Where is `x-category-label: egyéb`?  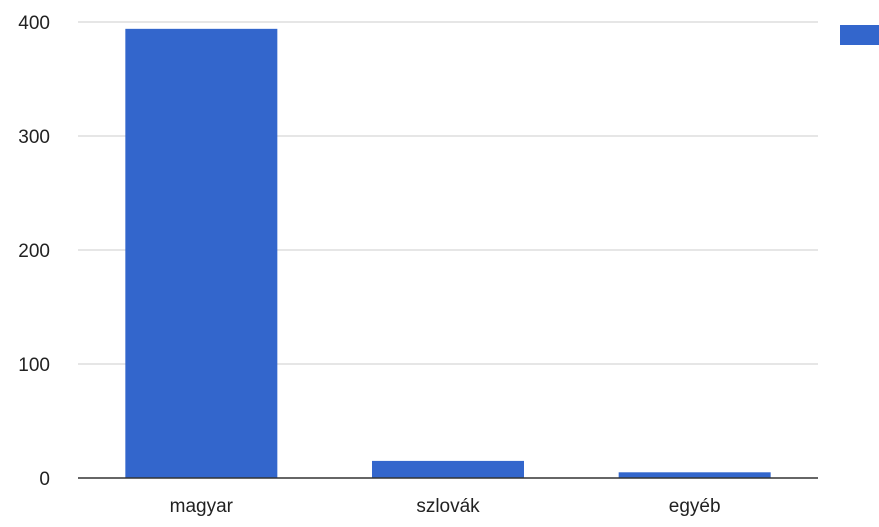 x-category-label: egyéb is located at coordinates (695, 506).